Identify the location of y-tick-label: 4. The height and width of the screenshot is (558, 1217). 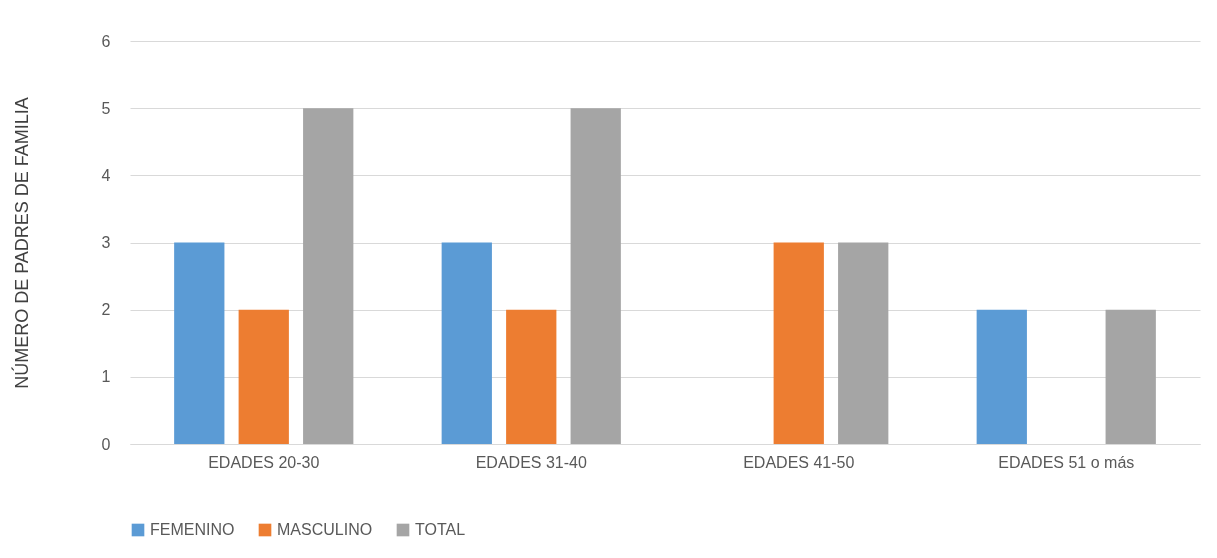
(106, 175).